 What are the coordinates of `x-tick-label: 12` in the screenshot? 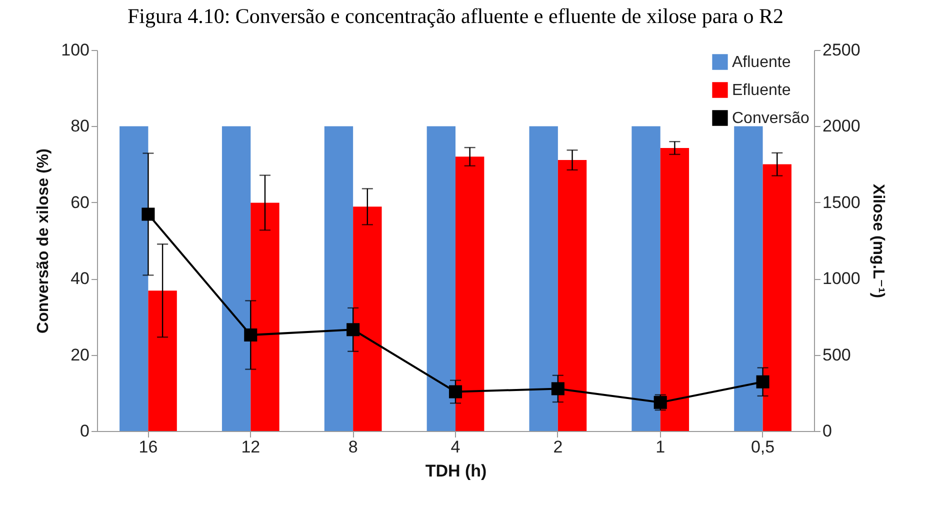 It's located at (250, 447).